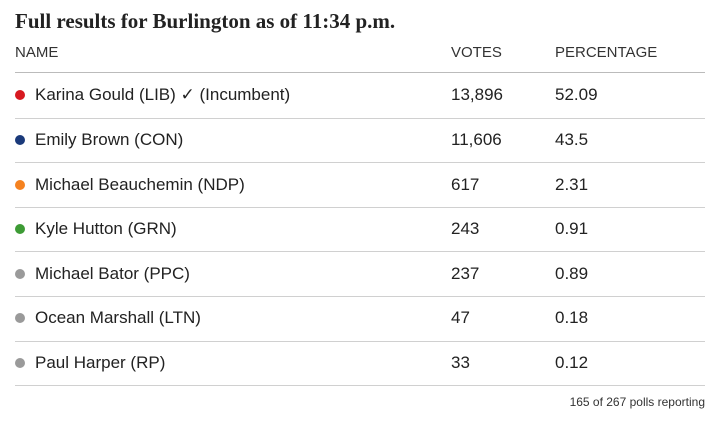 Image resolution: width=718 pixels, height=426 pixels. I want to click on column-header: PERCENTAGE, so click(606, 52).